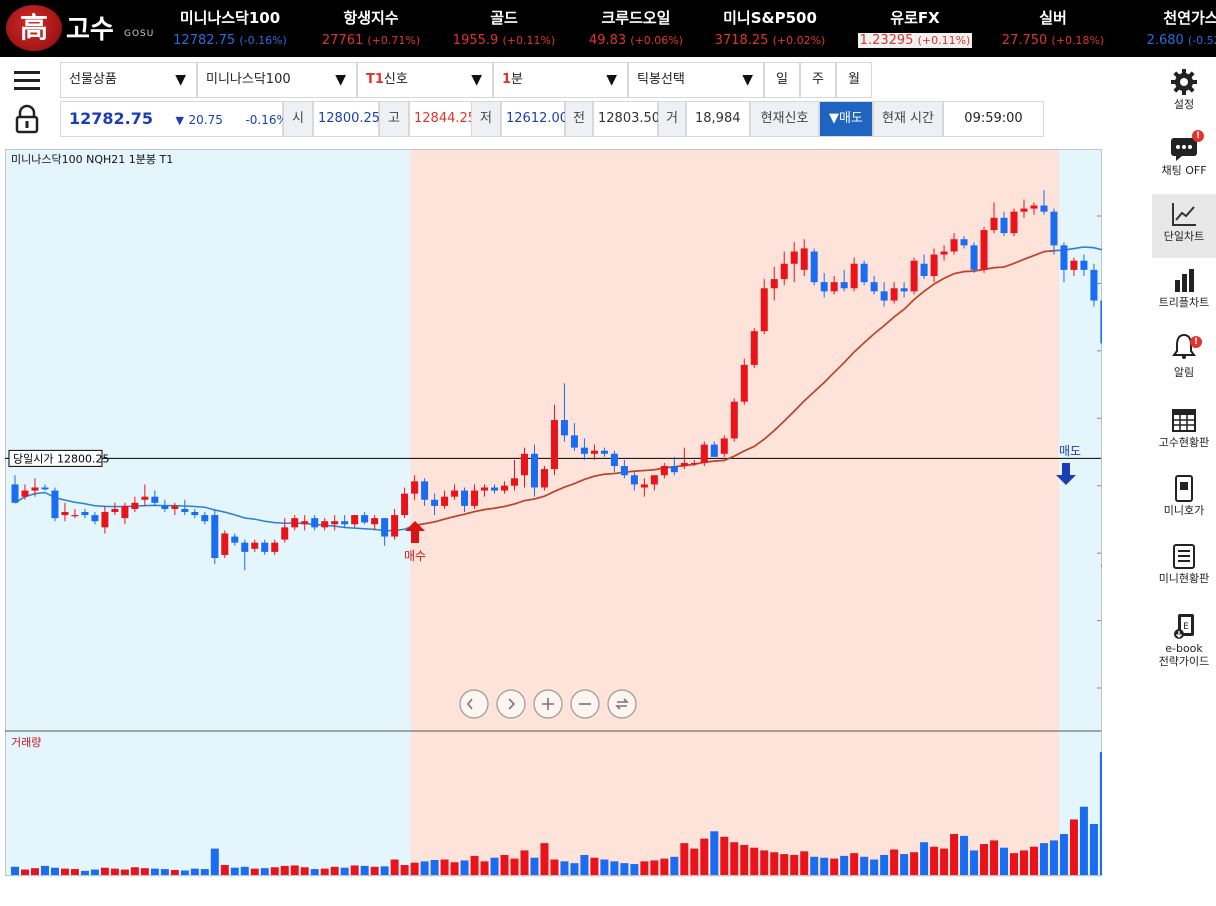 The width and height of the screenshot is (1216, 906). Describe the element at coordinates (1053, 27) in the screenshot. I see `ticker-silver: 실버 27.750 (+0.18%)` at that location.